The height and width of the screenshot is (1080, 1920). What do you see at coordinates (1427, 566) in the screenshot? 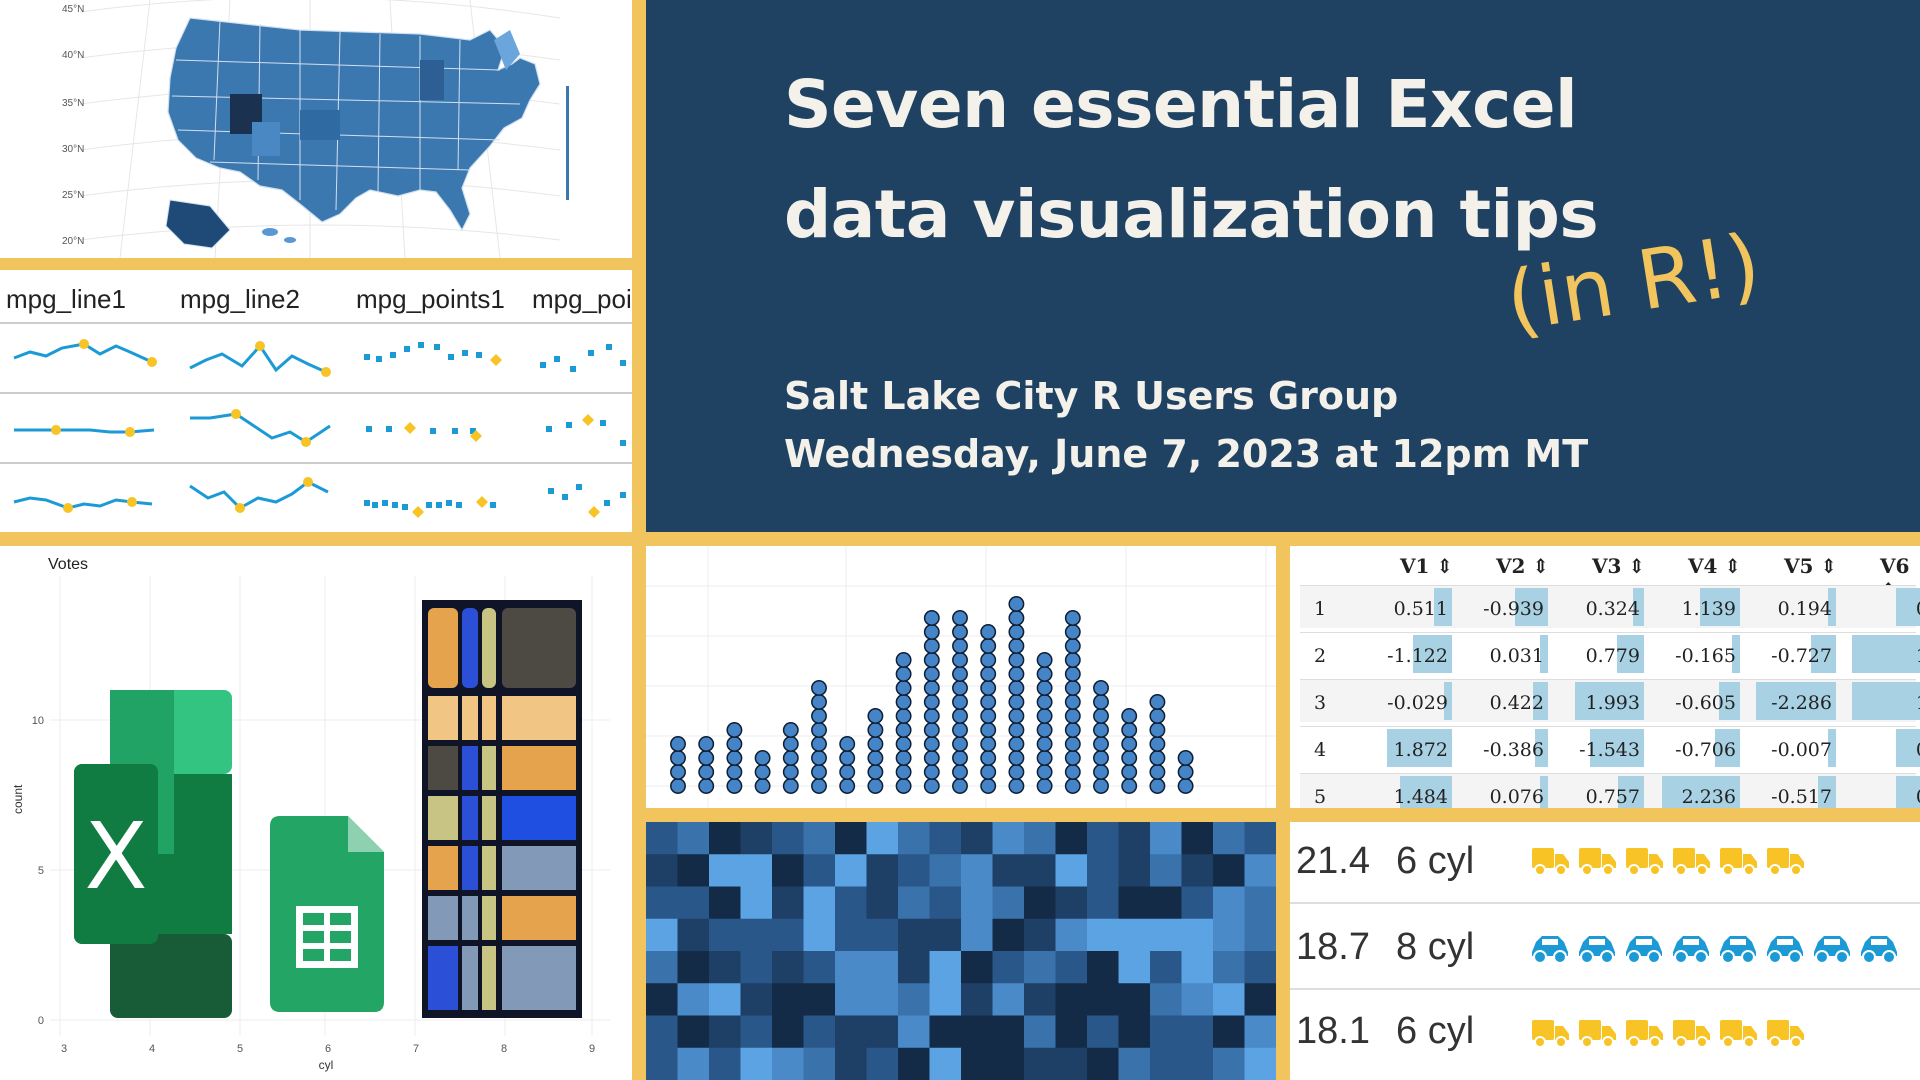
I see `table-column-header: V1 ⇕` at bounding box center [1427, 566].